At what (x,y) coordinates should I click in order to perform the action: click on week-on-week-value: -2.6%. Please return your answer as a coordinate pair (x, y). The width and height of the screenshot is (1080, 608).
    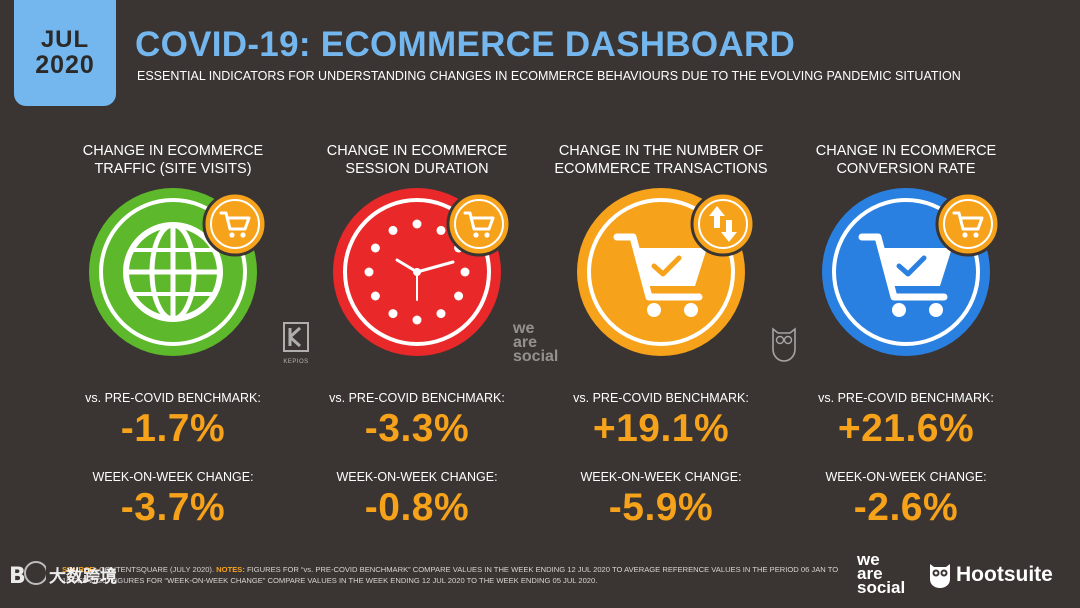
    Looking at the image, I should click on (906, 507).